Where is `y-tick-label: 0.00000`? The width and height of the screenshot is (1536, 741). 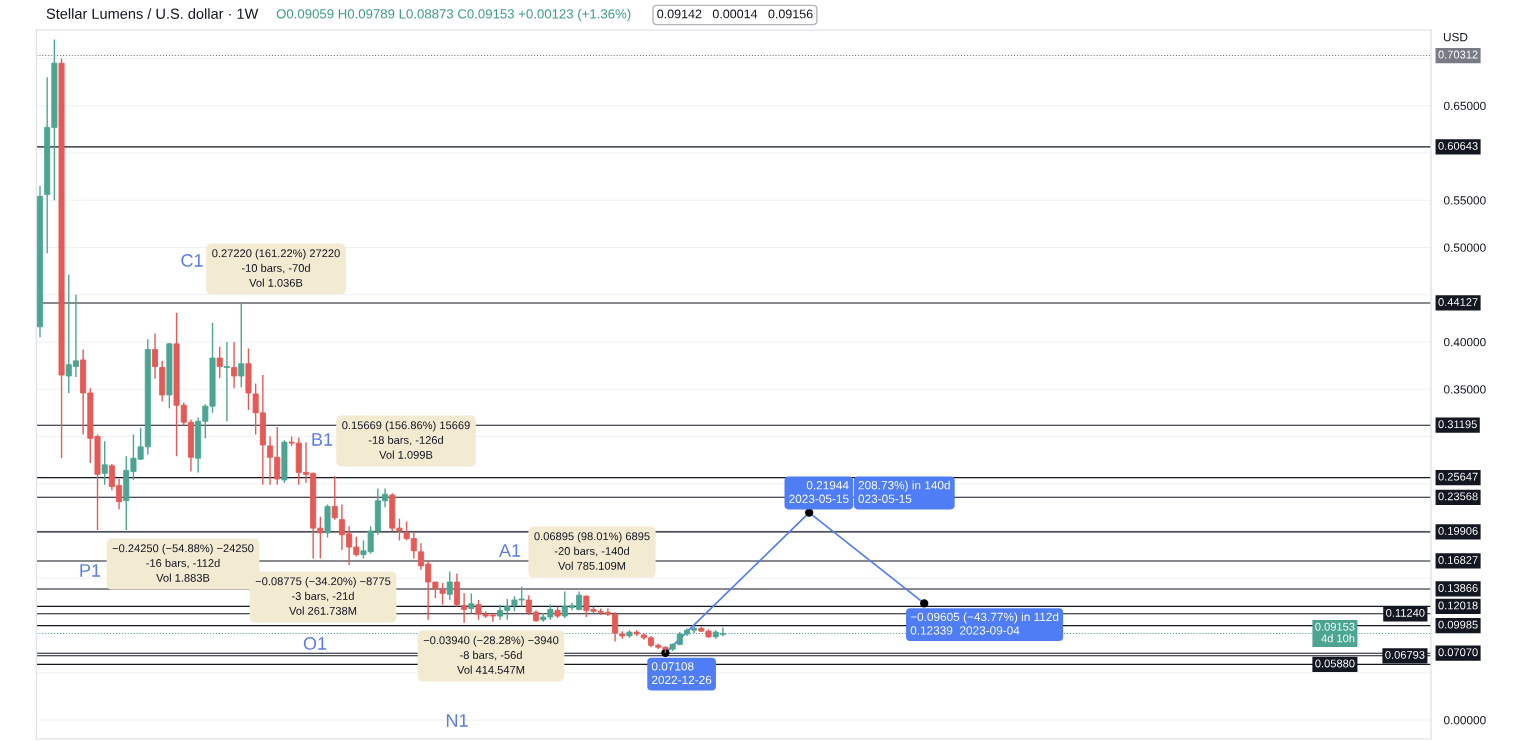 y-tick-label: 0.00000 is located at coordinates (1464, 720).